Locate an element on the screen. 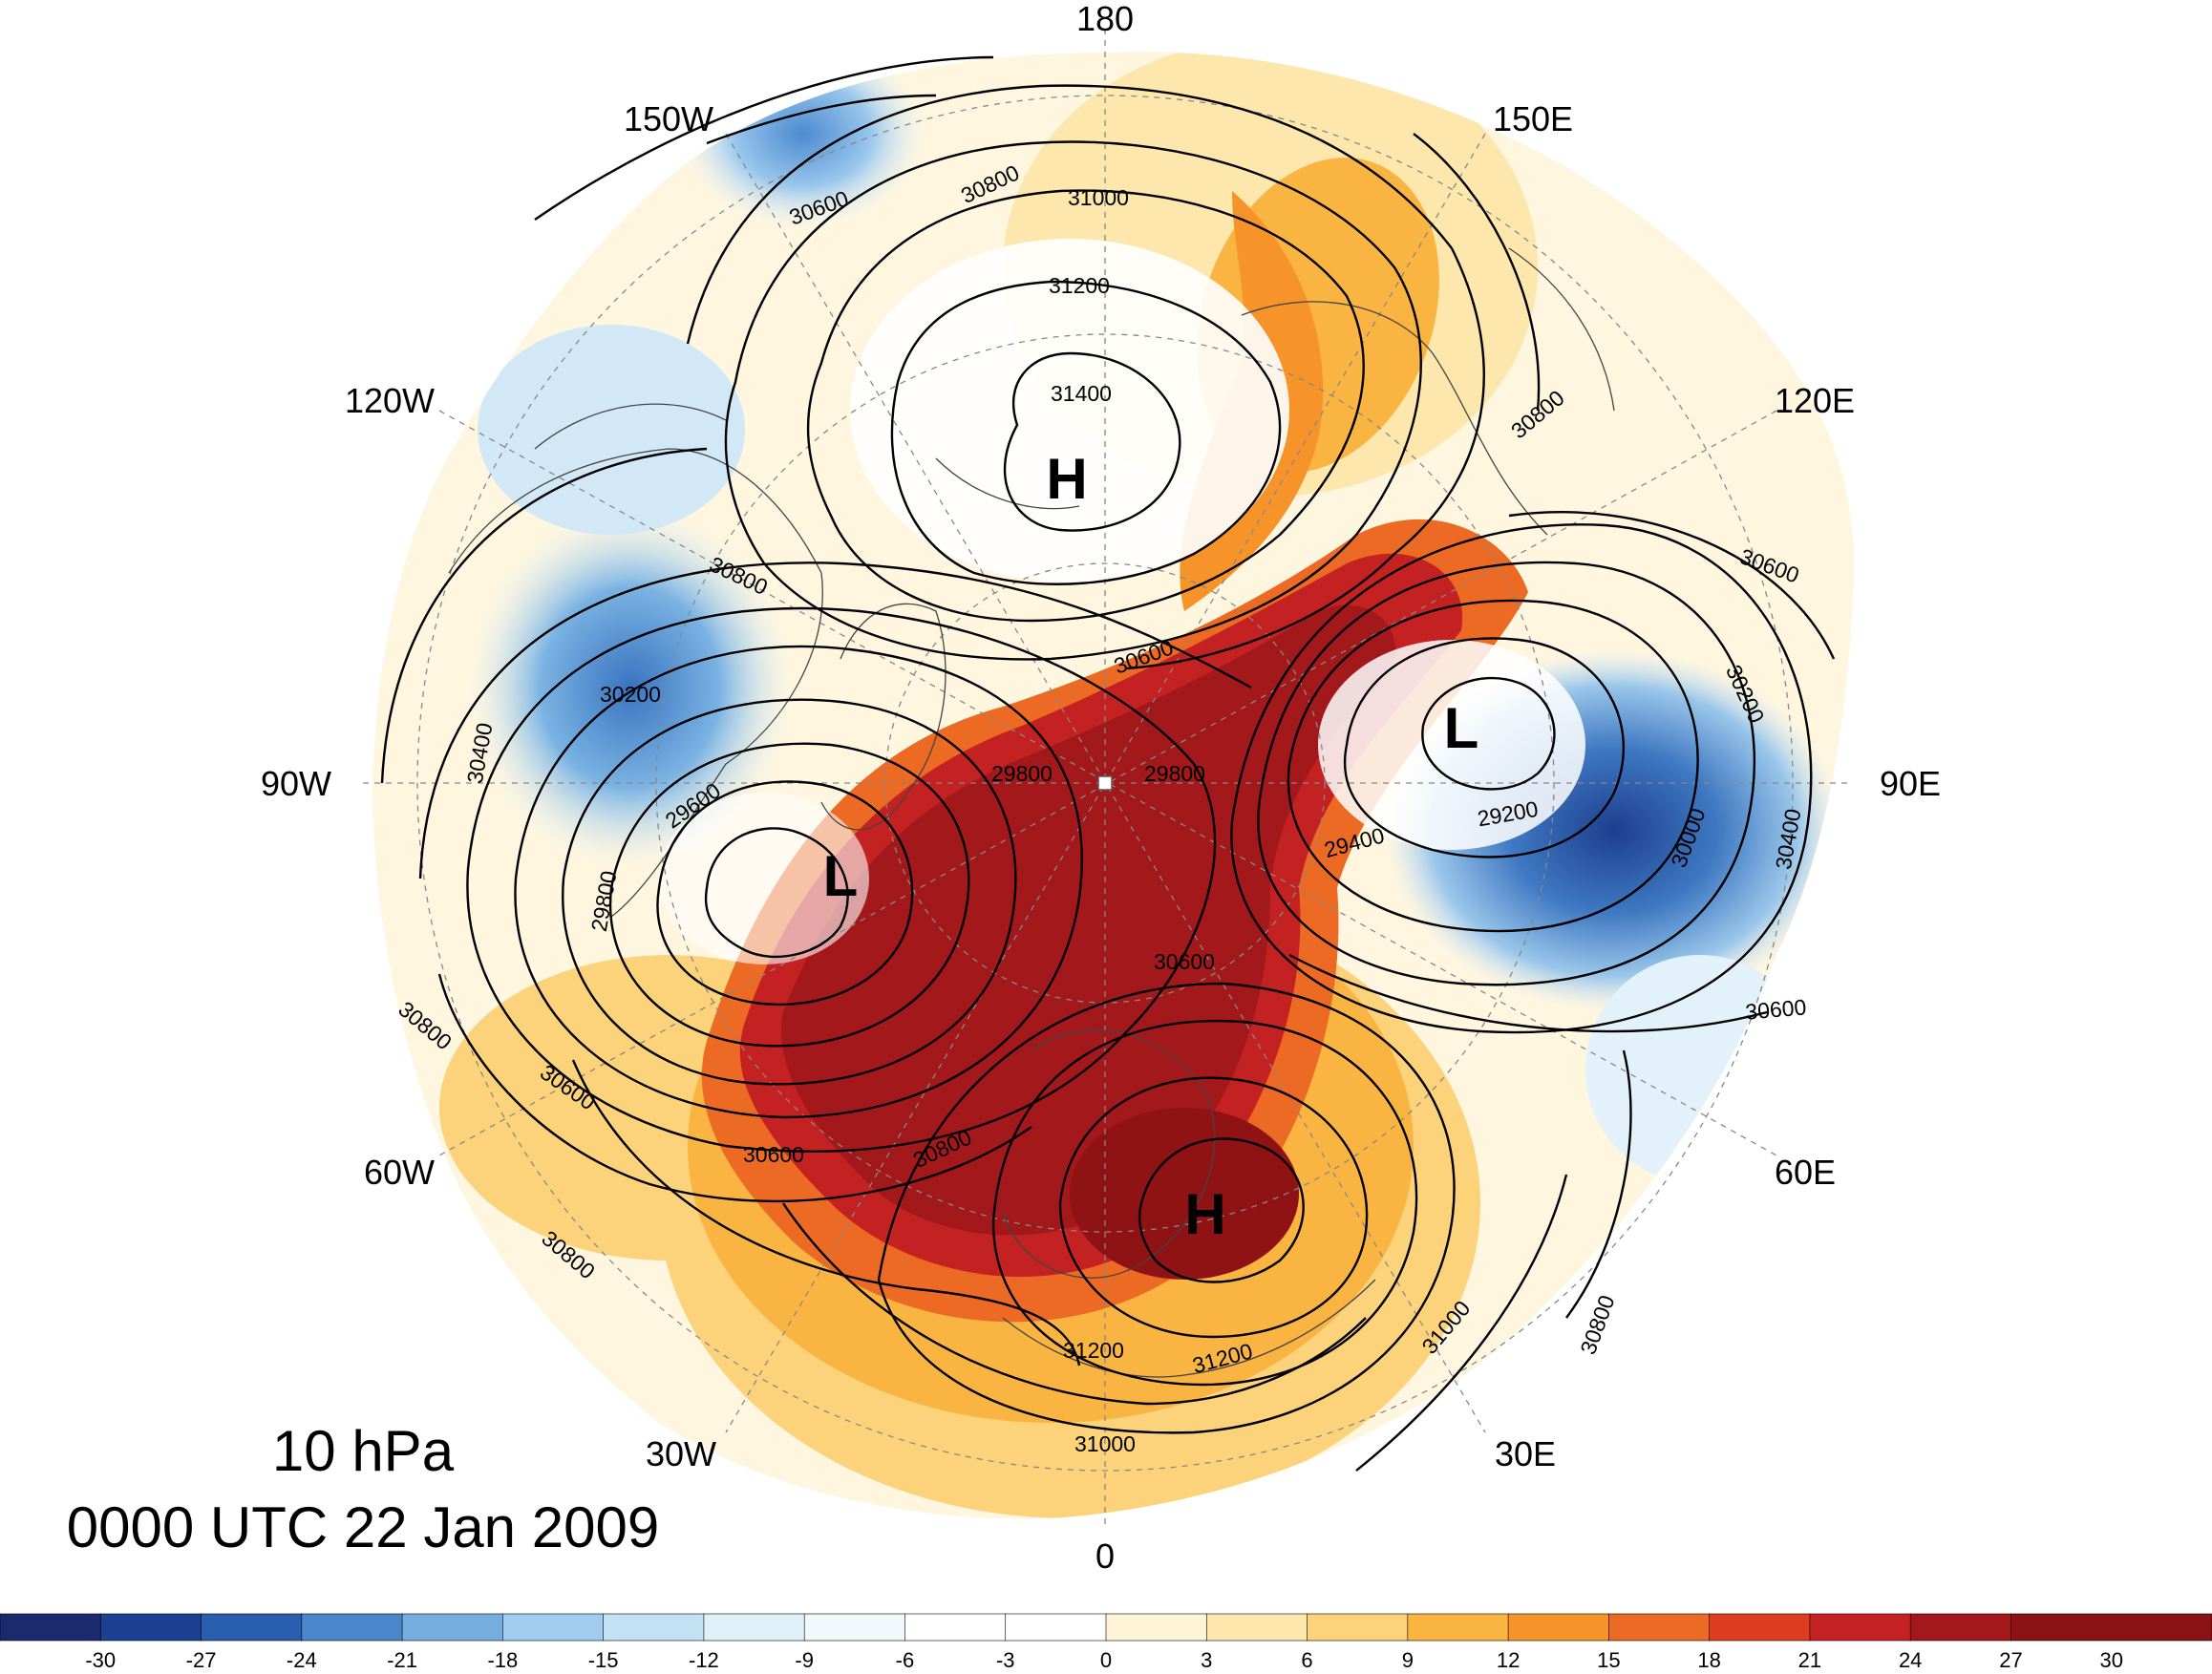 Image resolution: width=2212 pixels, height=1674 pixels. colorbar-tick-label: -27 is located at coordinates (201, 1660).